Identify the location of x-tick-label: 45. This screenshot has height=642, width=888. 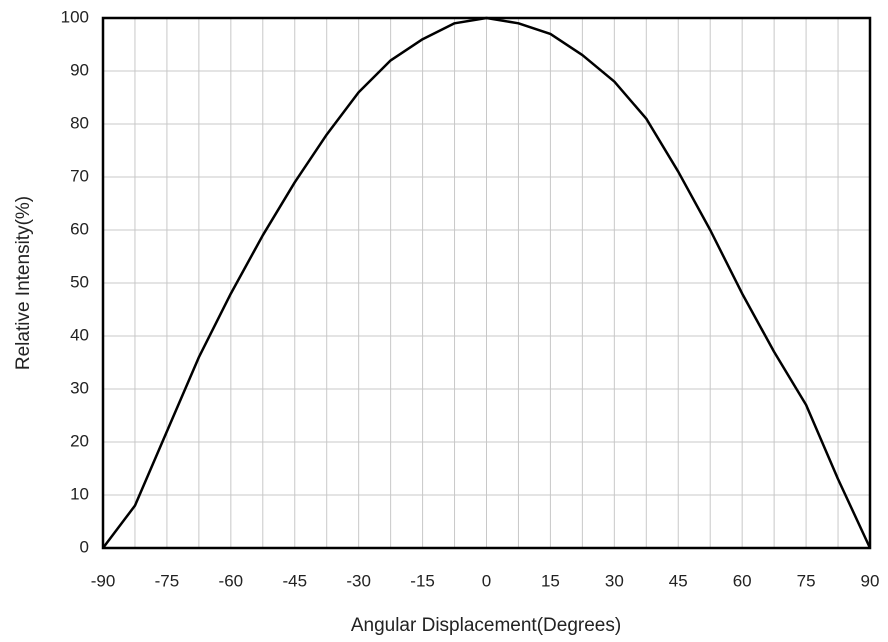
(678, 580).